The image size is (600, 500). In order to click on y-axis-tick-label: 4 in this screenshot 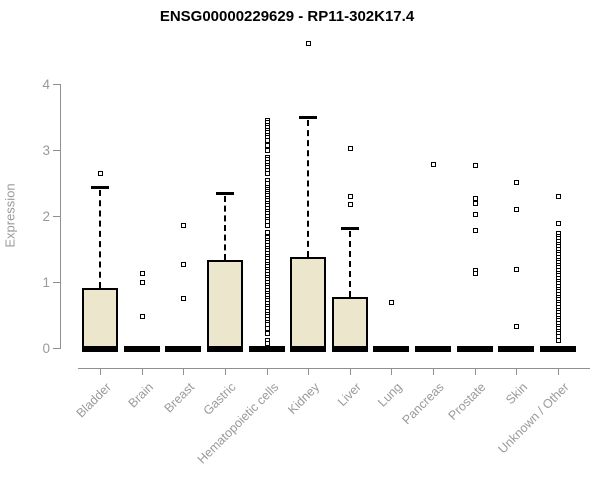, I will do `click(46, 84)`.